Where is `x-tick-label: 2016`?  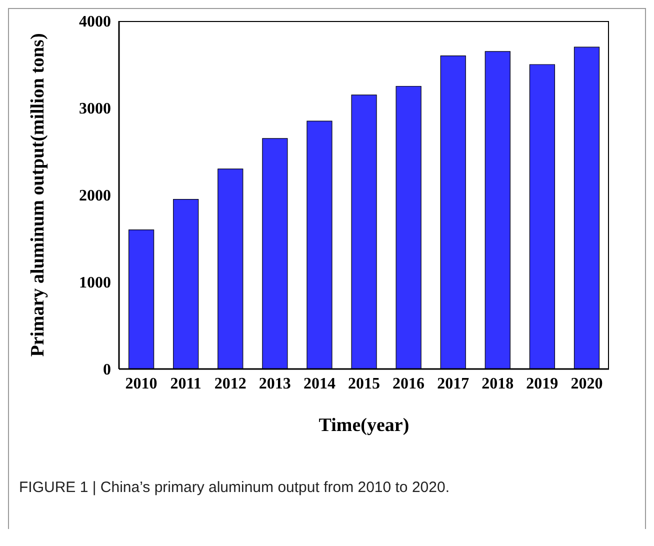 x-tick-label: 2016 is located at coordinates (408, 383).